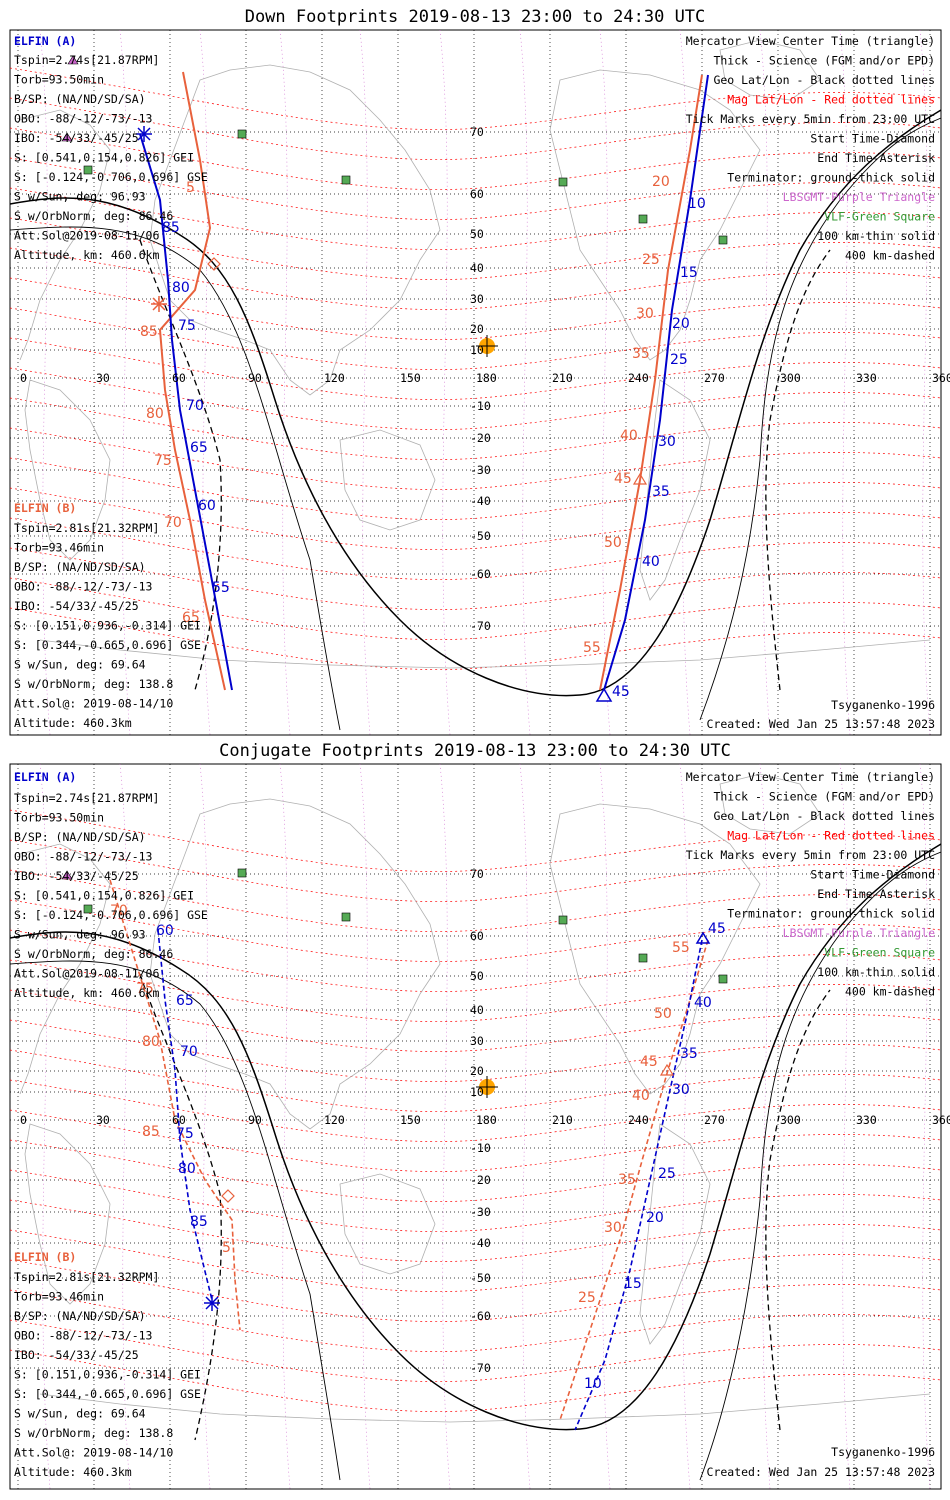 The height and width of the screenshot is (1500, 950). Describe the element at coordinates (876, 894) in the screenshot. I see `legend-entry: End Time-Asterisk` at that location.